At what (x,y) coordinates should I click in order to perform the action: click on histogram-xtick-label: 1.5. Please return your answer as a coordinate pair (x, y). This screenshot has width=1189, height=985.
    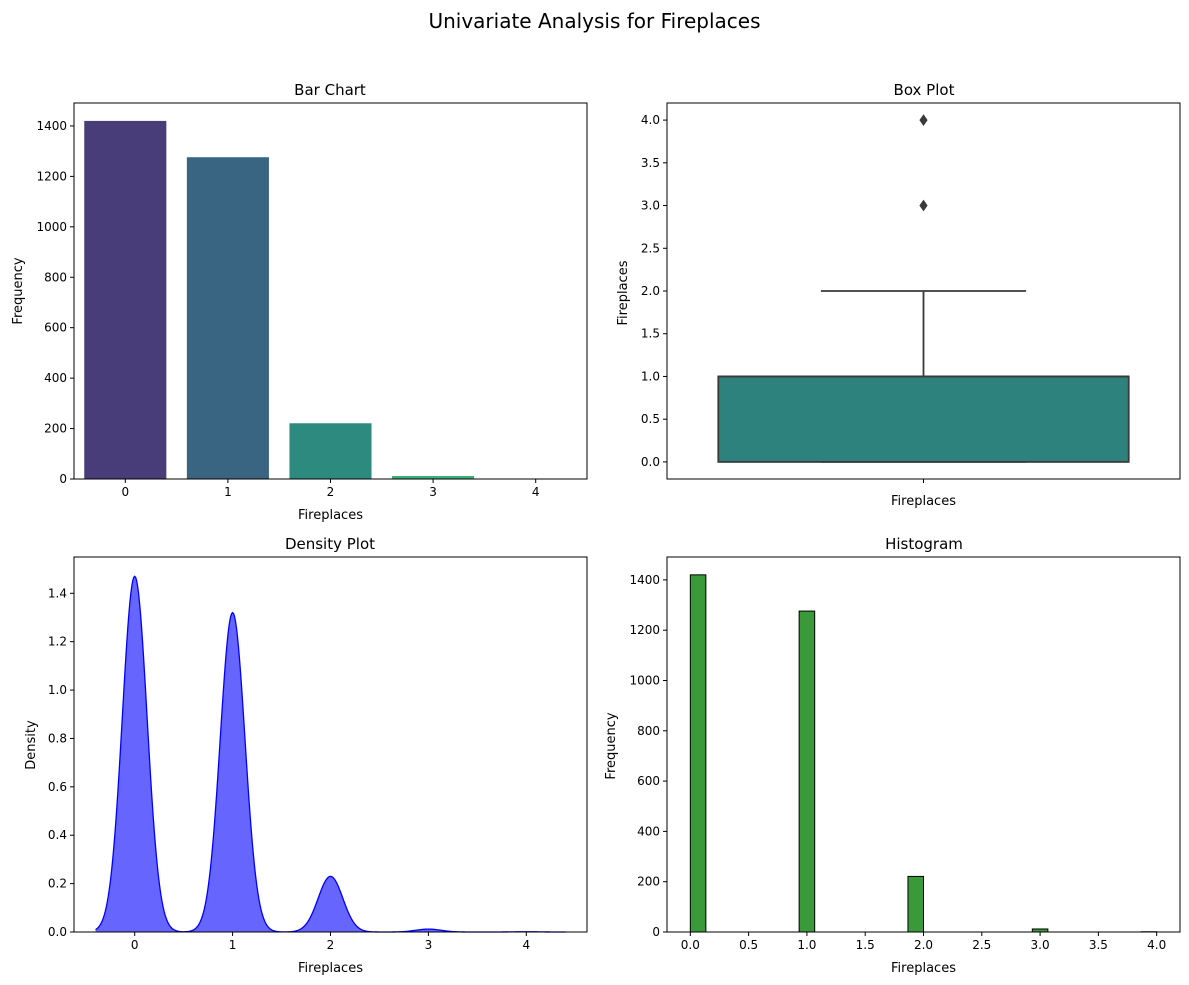
    Looking at the image, I should click on (865, 945).